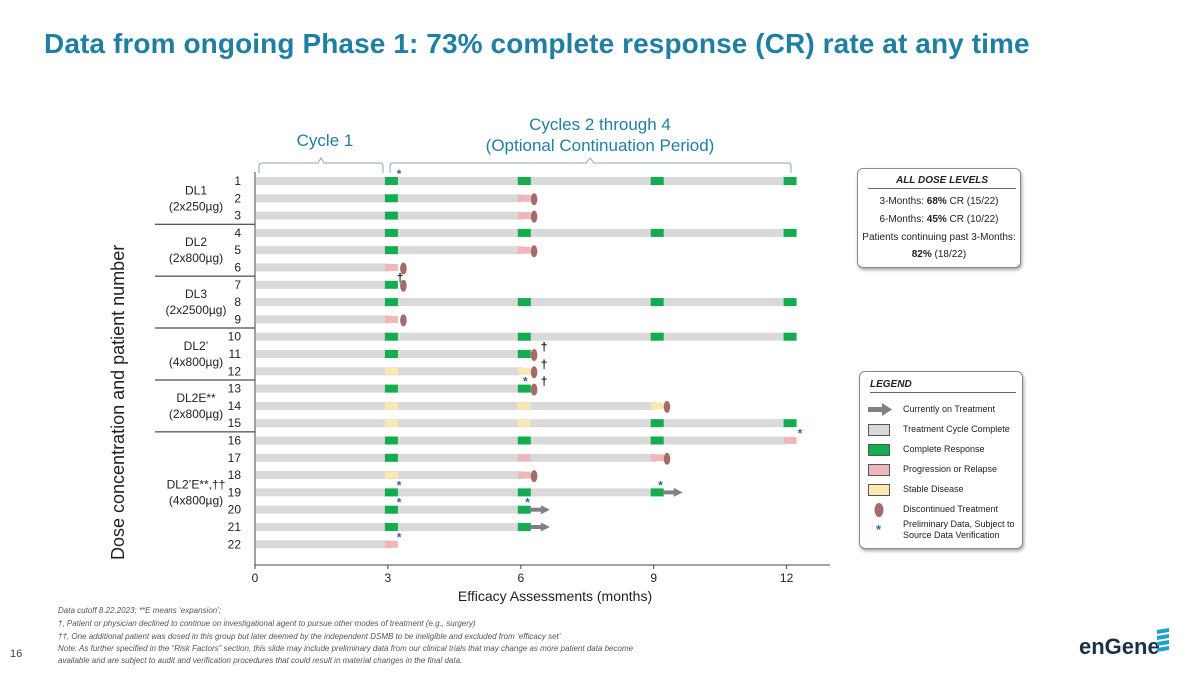 The image size is (1200, 675). Describe the element at coordinates (235, 337) in the screenshot. I see `patient-number: 10` at that location.